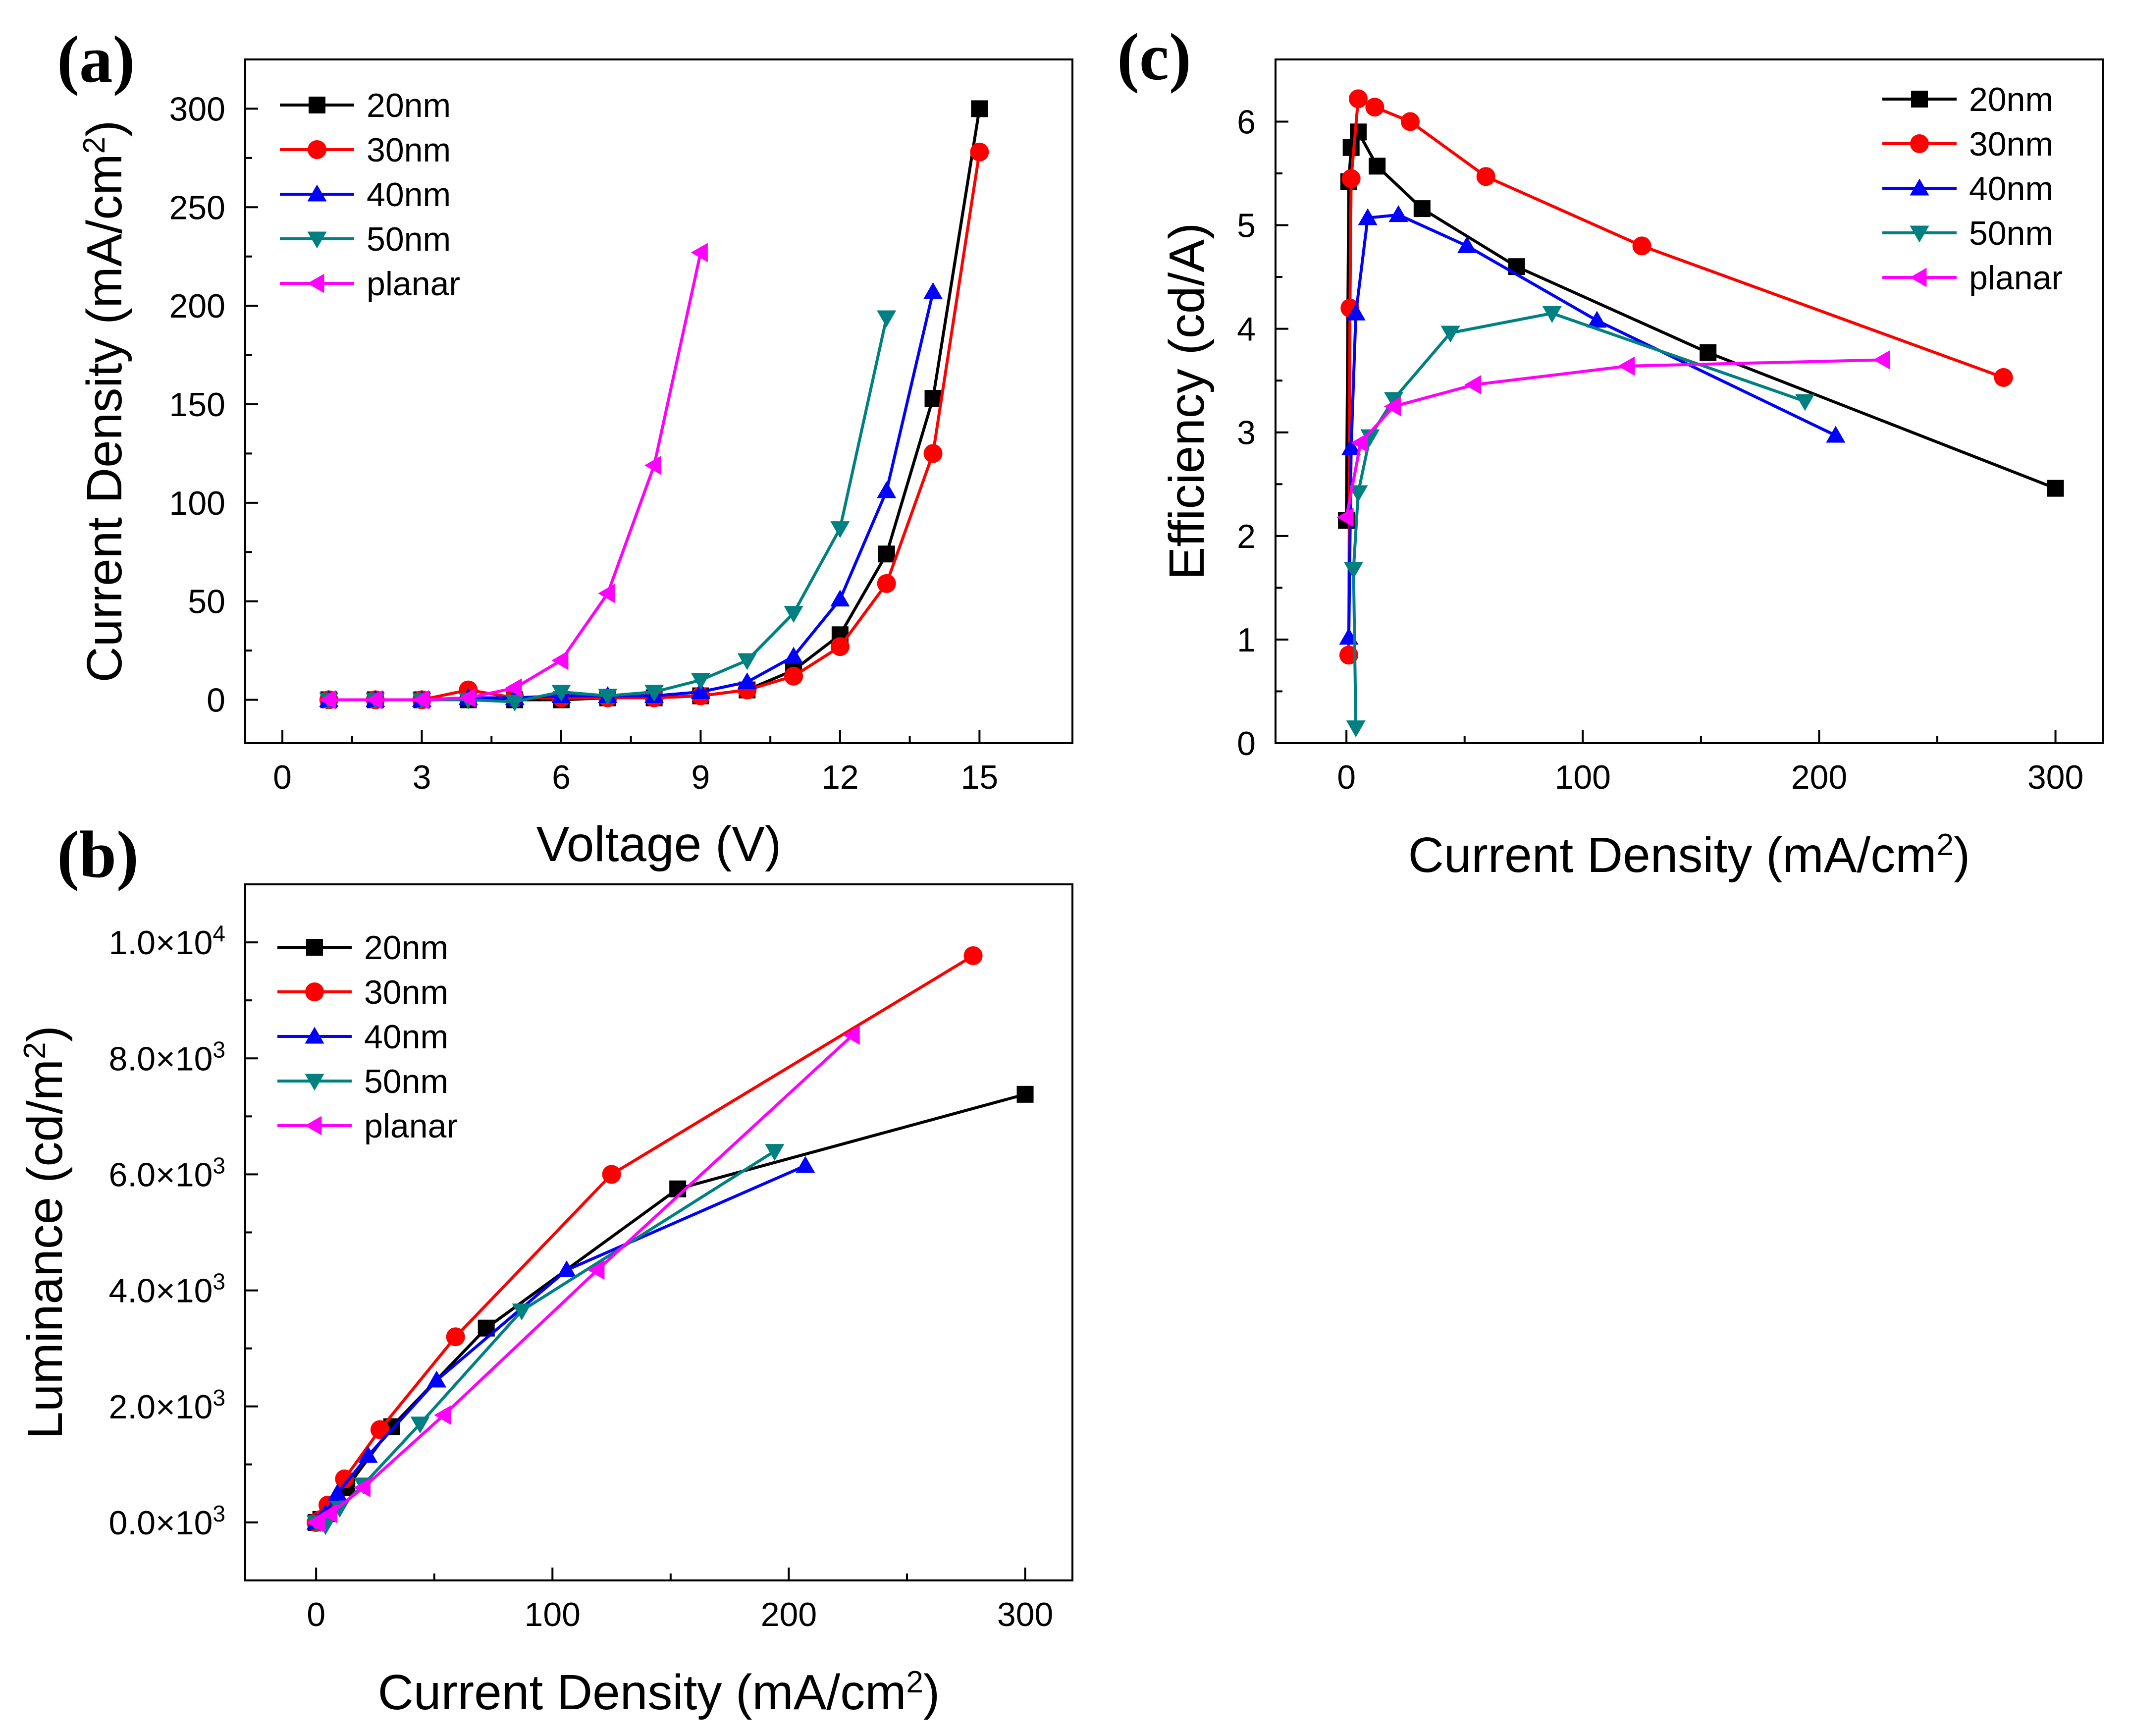 Image resolution: width=2129 pixels, height=1736 pixels. I want to click on series-c-planar, so click(1613, 438).